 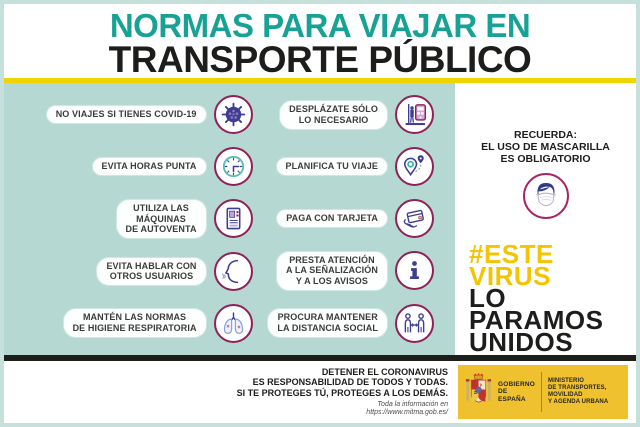 I want to click on clock-icon, so click(x=233, y=167).